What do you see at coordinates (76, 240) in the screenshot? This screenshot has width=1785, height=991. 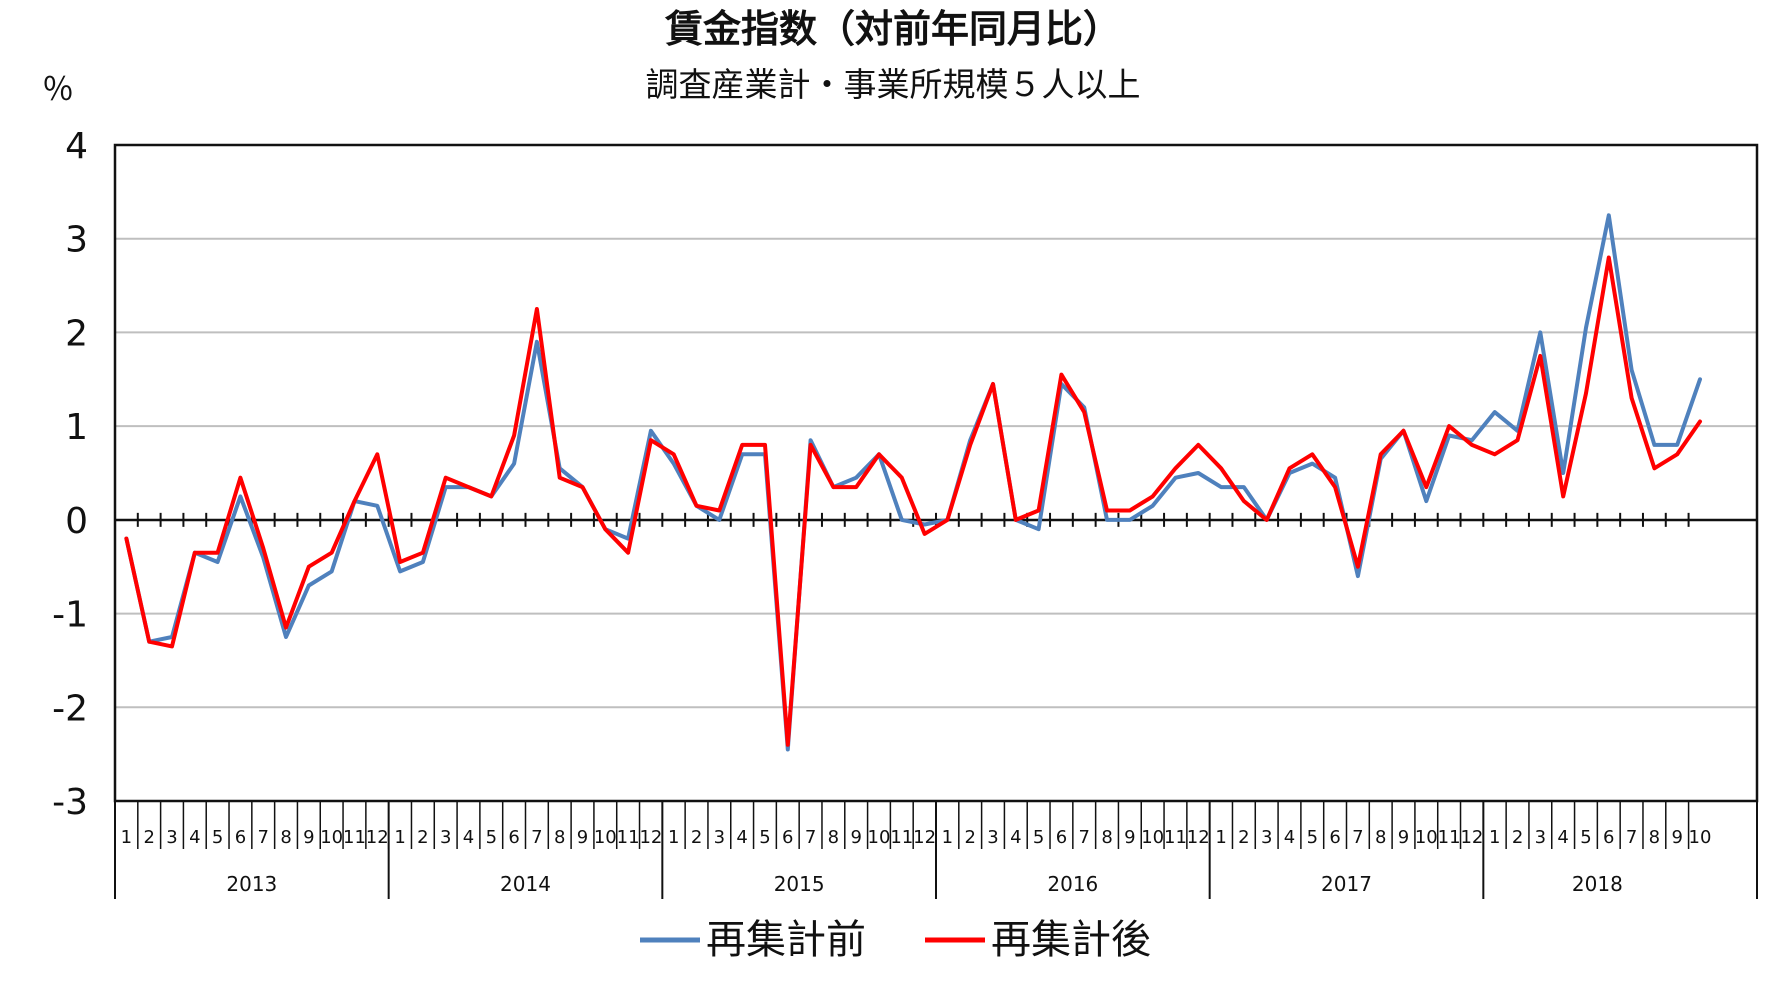 I see `y-tick-label: 3` at bounding box center [76, 240].